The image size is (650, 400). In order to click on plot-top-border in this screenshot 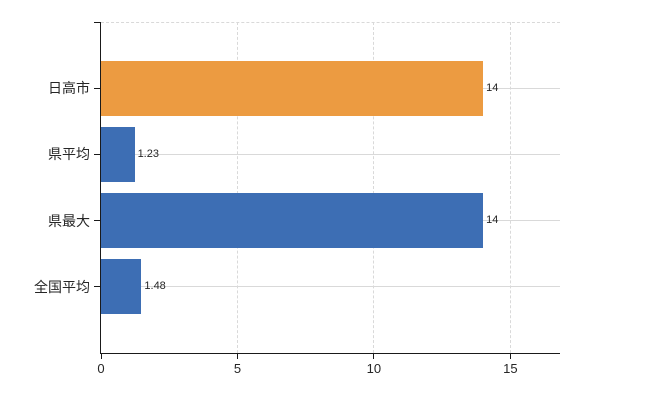, I will do `click(330, 22)`.